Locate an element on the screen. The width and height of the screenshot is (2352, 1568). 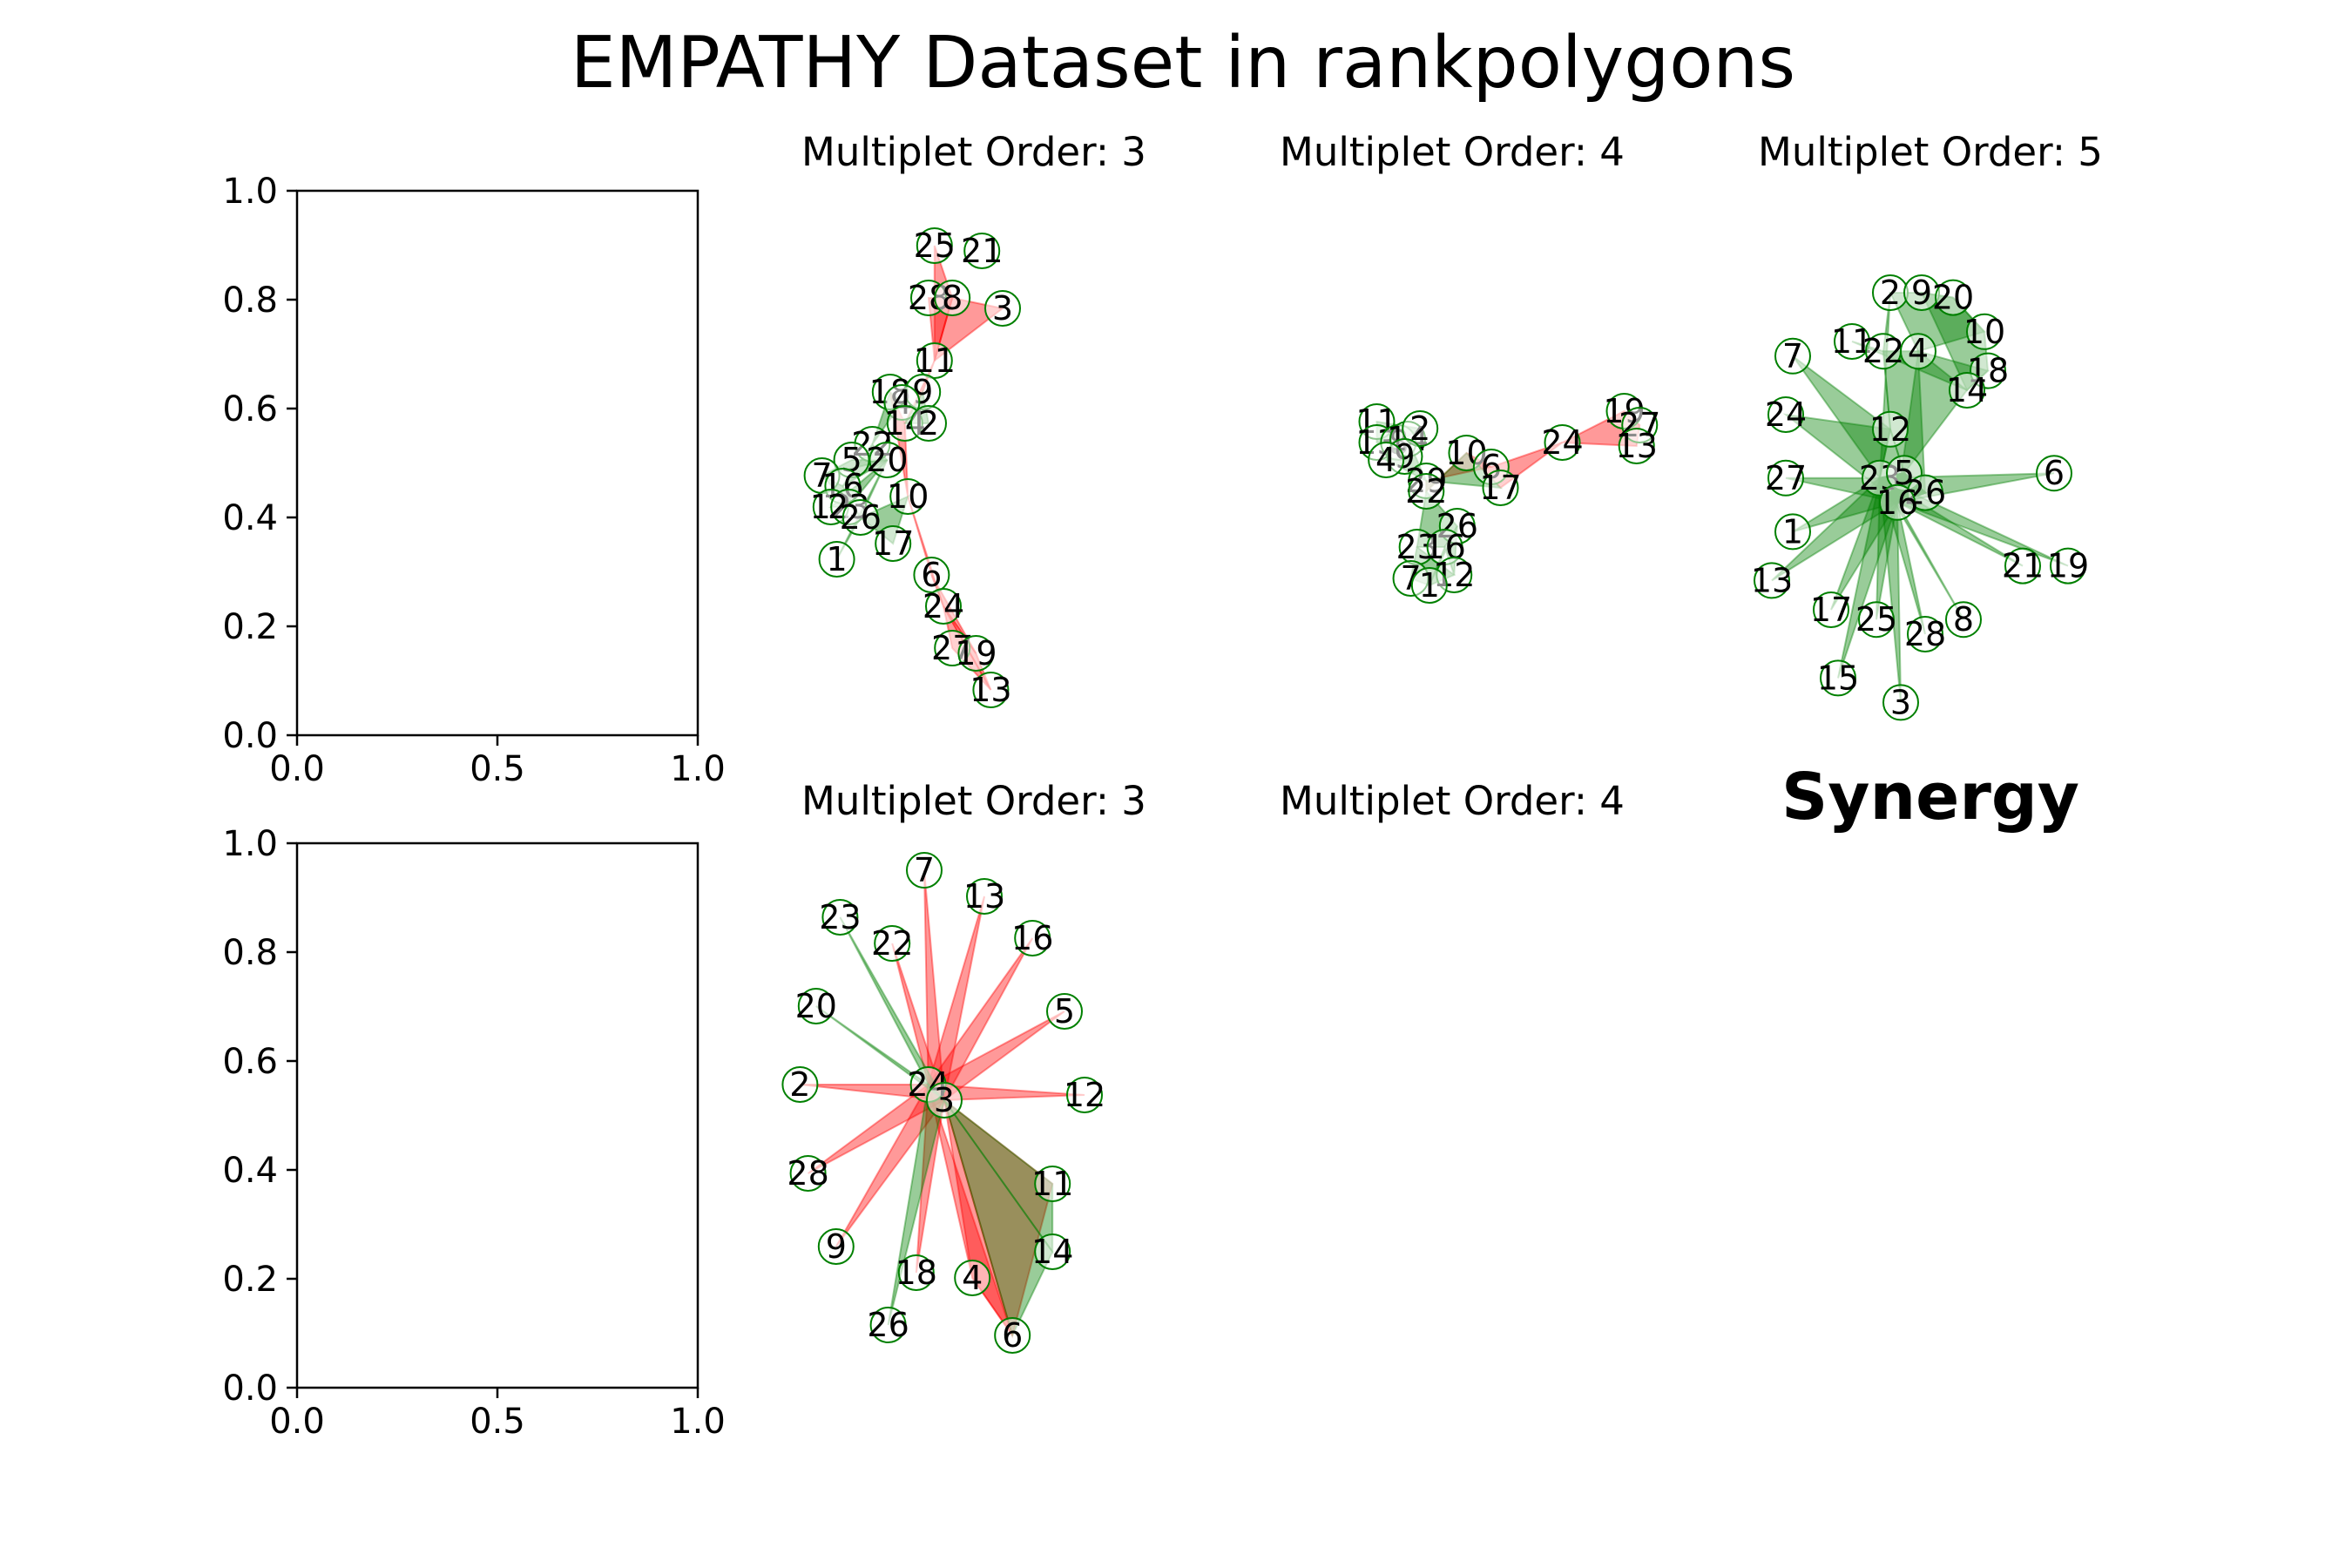
node-label: 10 is located at coordinates (1984, 332).